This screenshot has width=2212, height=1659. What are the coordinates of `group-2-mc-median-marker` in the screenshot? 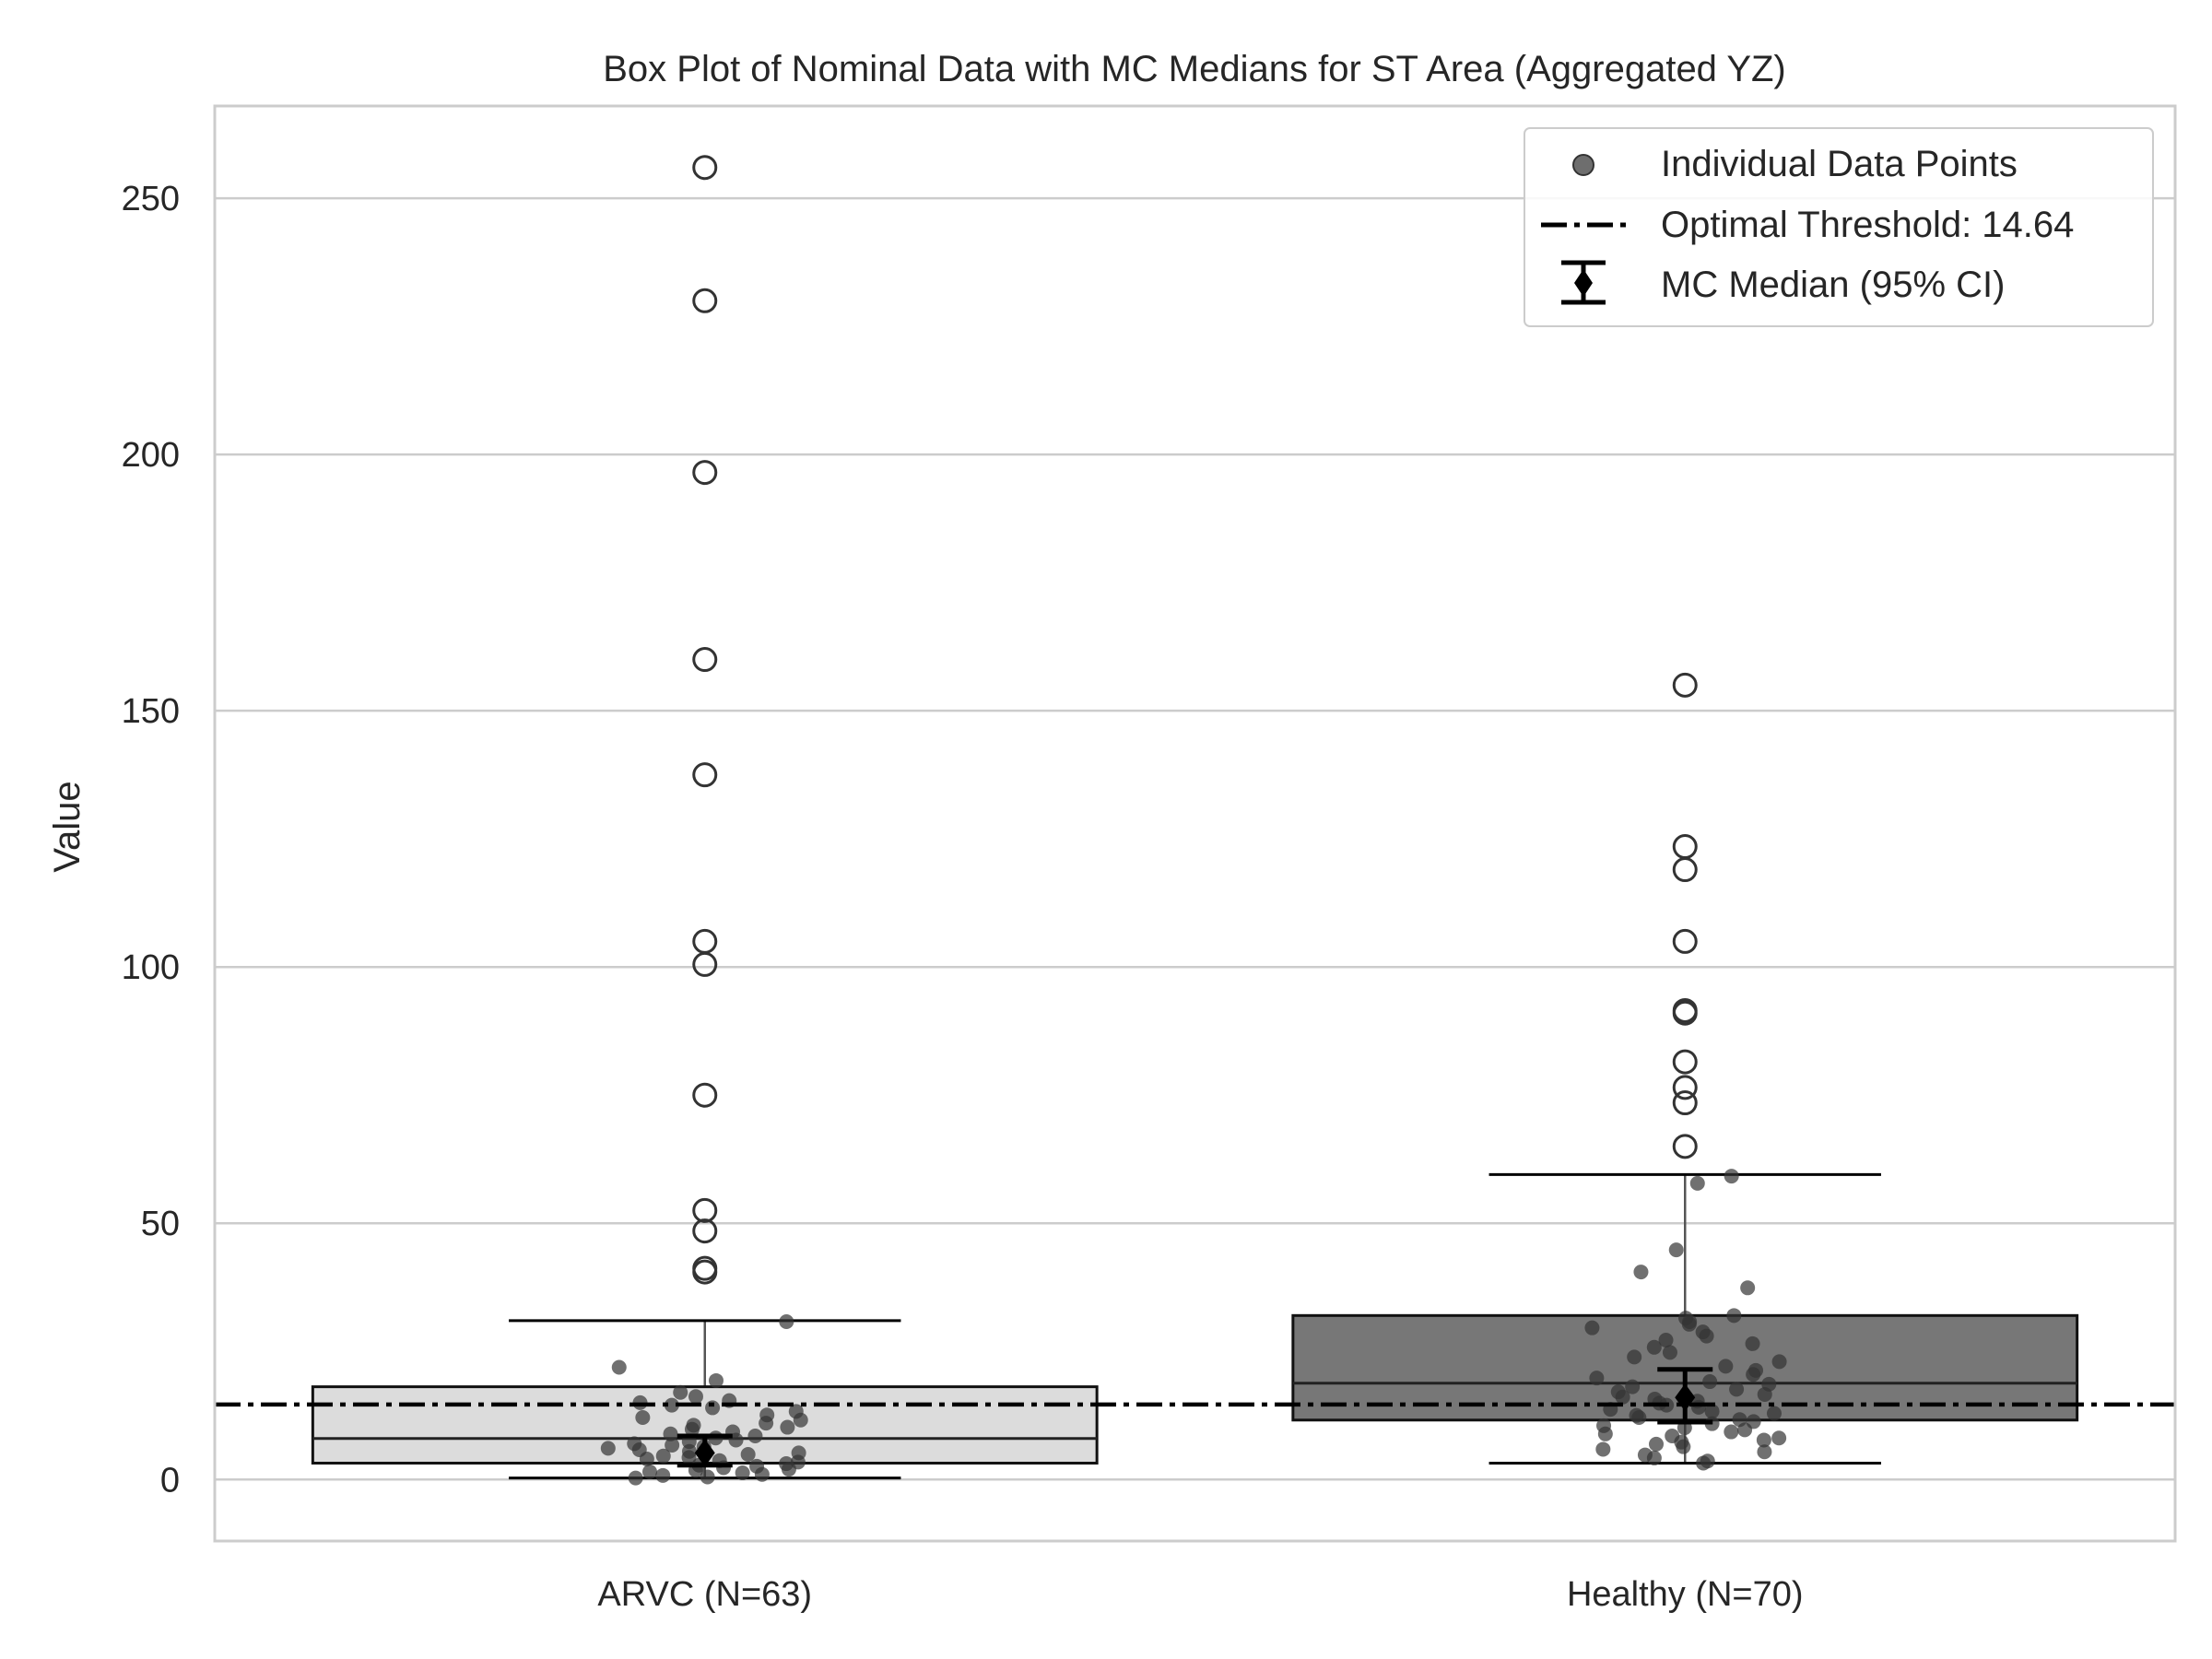 It's located at (1685, 1397).